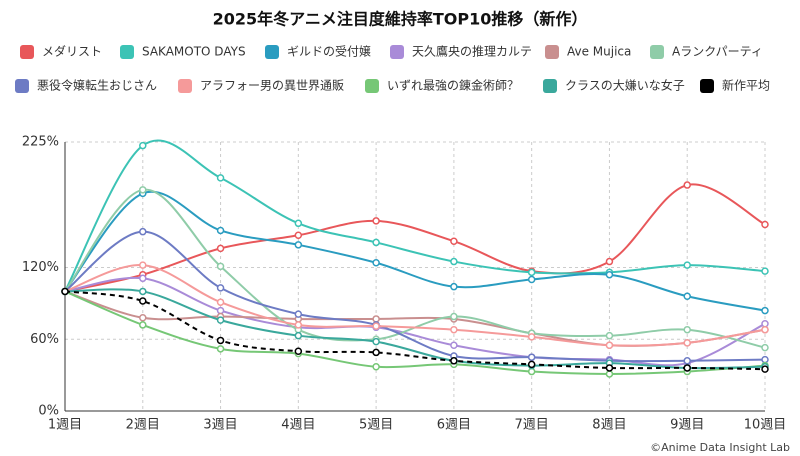  Describe the element at coordinates (609, 425) in the screenshot. I see `x-tick-label: 8週目` at that location.